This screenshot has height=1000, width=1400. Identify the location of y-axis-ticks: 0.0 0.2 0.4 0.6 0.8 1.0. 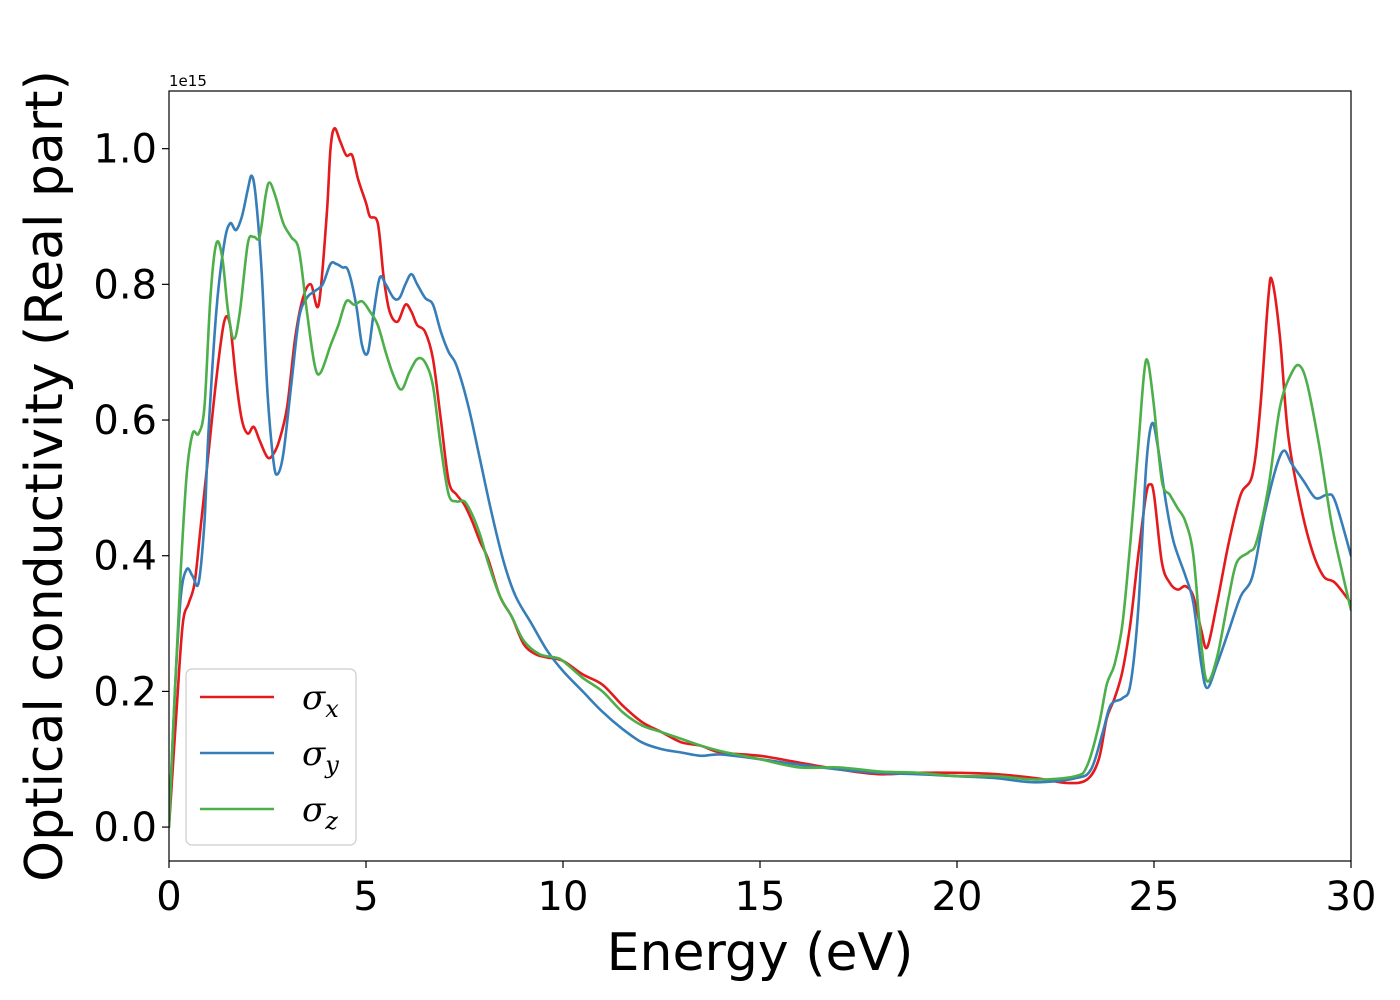
(131, 489).